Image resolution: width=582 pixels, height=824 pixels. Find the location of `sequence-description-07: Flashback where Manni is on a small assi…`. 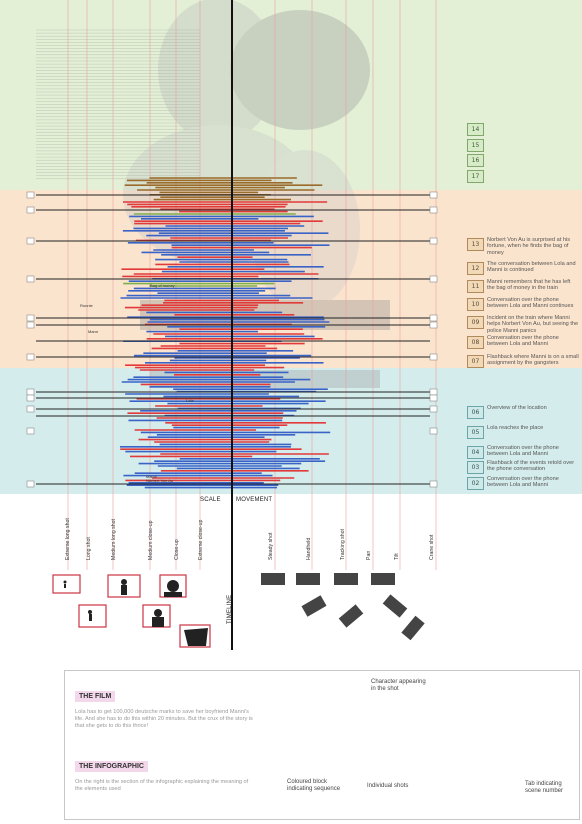

sequence-description-07: Flashback where Manni is on a small assi… is located at coordinates (533, 360).